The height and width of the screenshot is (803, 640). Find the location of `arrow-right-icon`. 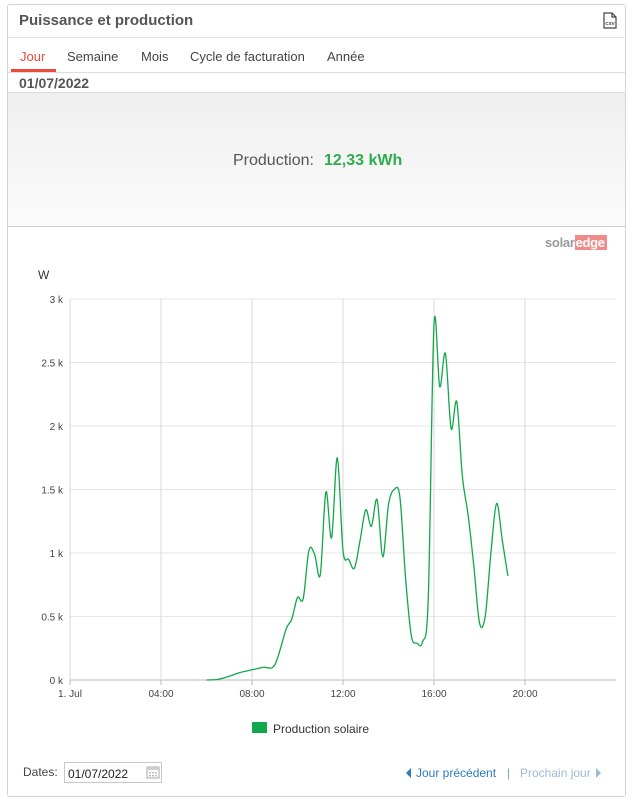

arrow-right-icon is located at coordinates (598, 773).